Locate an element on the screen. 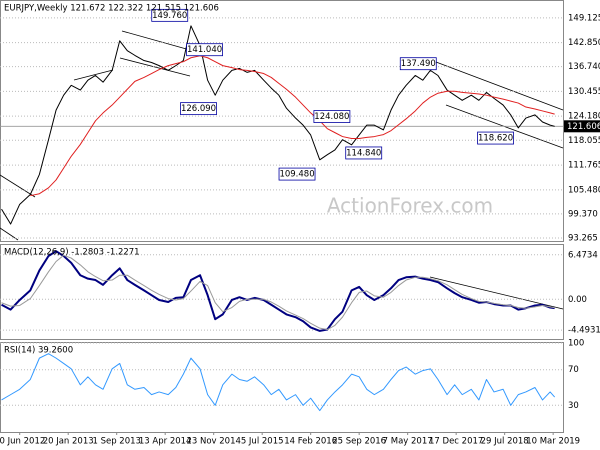  x-tick-label: 5 Jul 2015 is located at coordinates (262, 442).